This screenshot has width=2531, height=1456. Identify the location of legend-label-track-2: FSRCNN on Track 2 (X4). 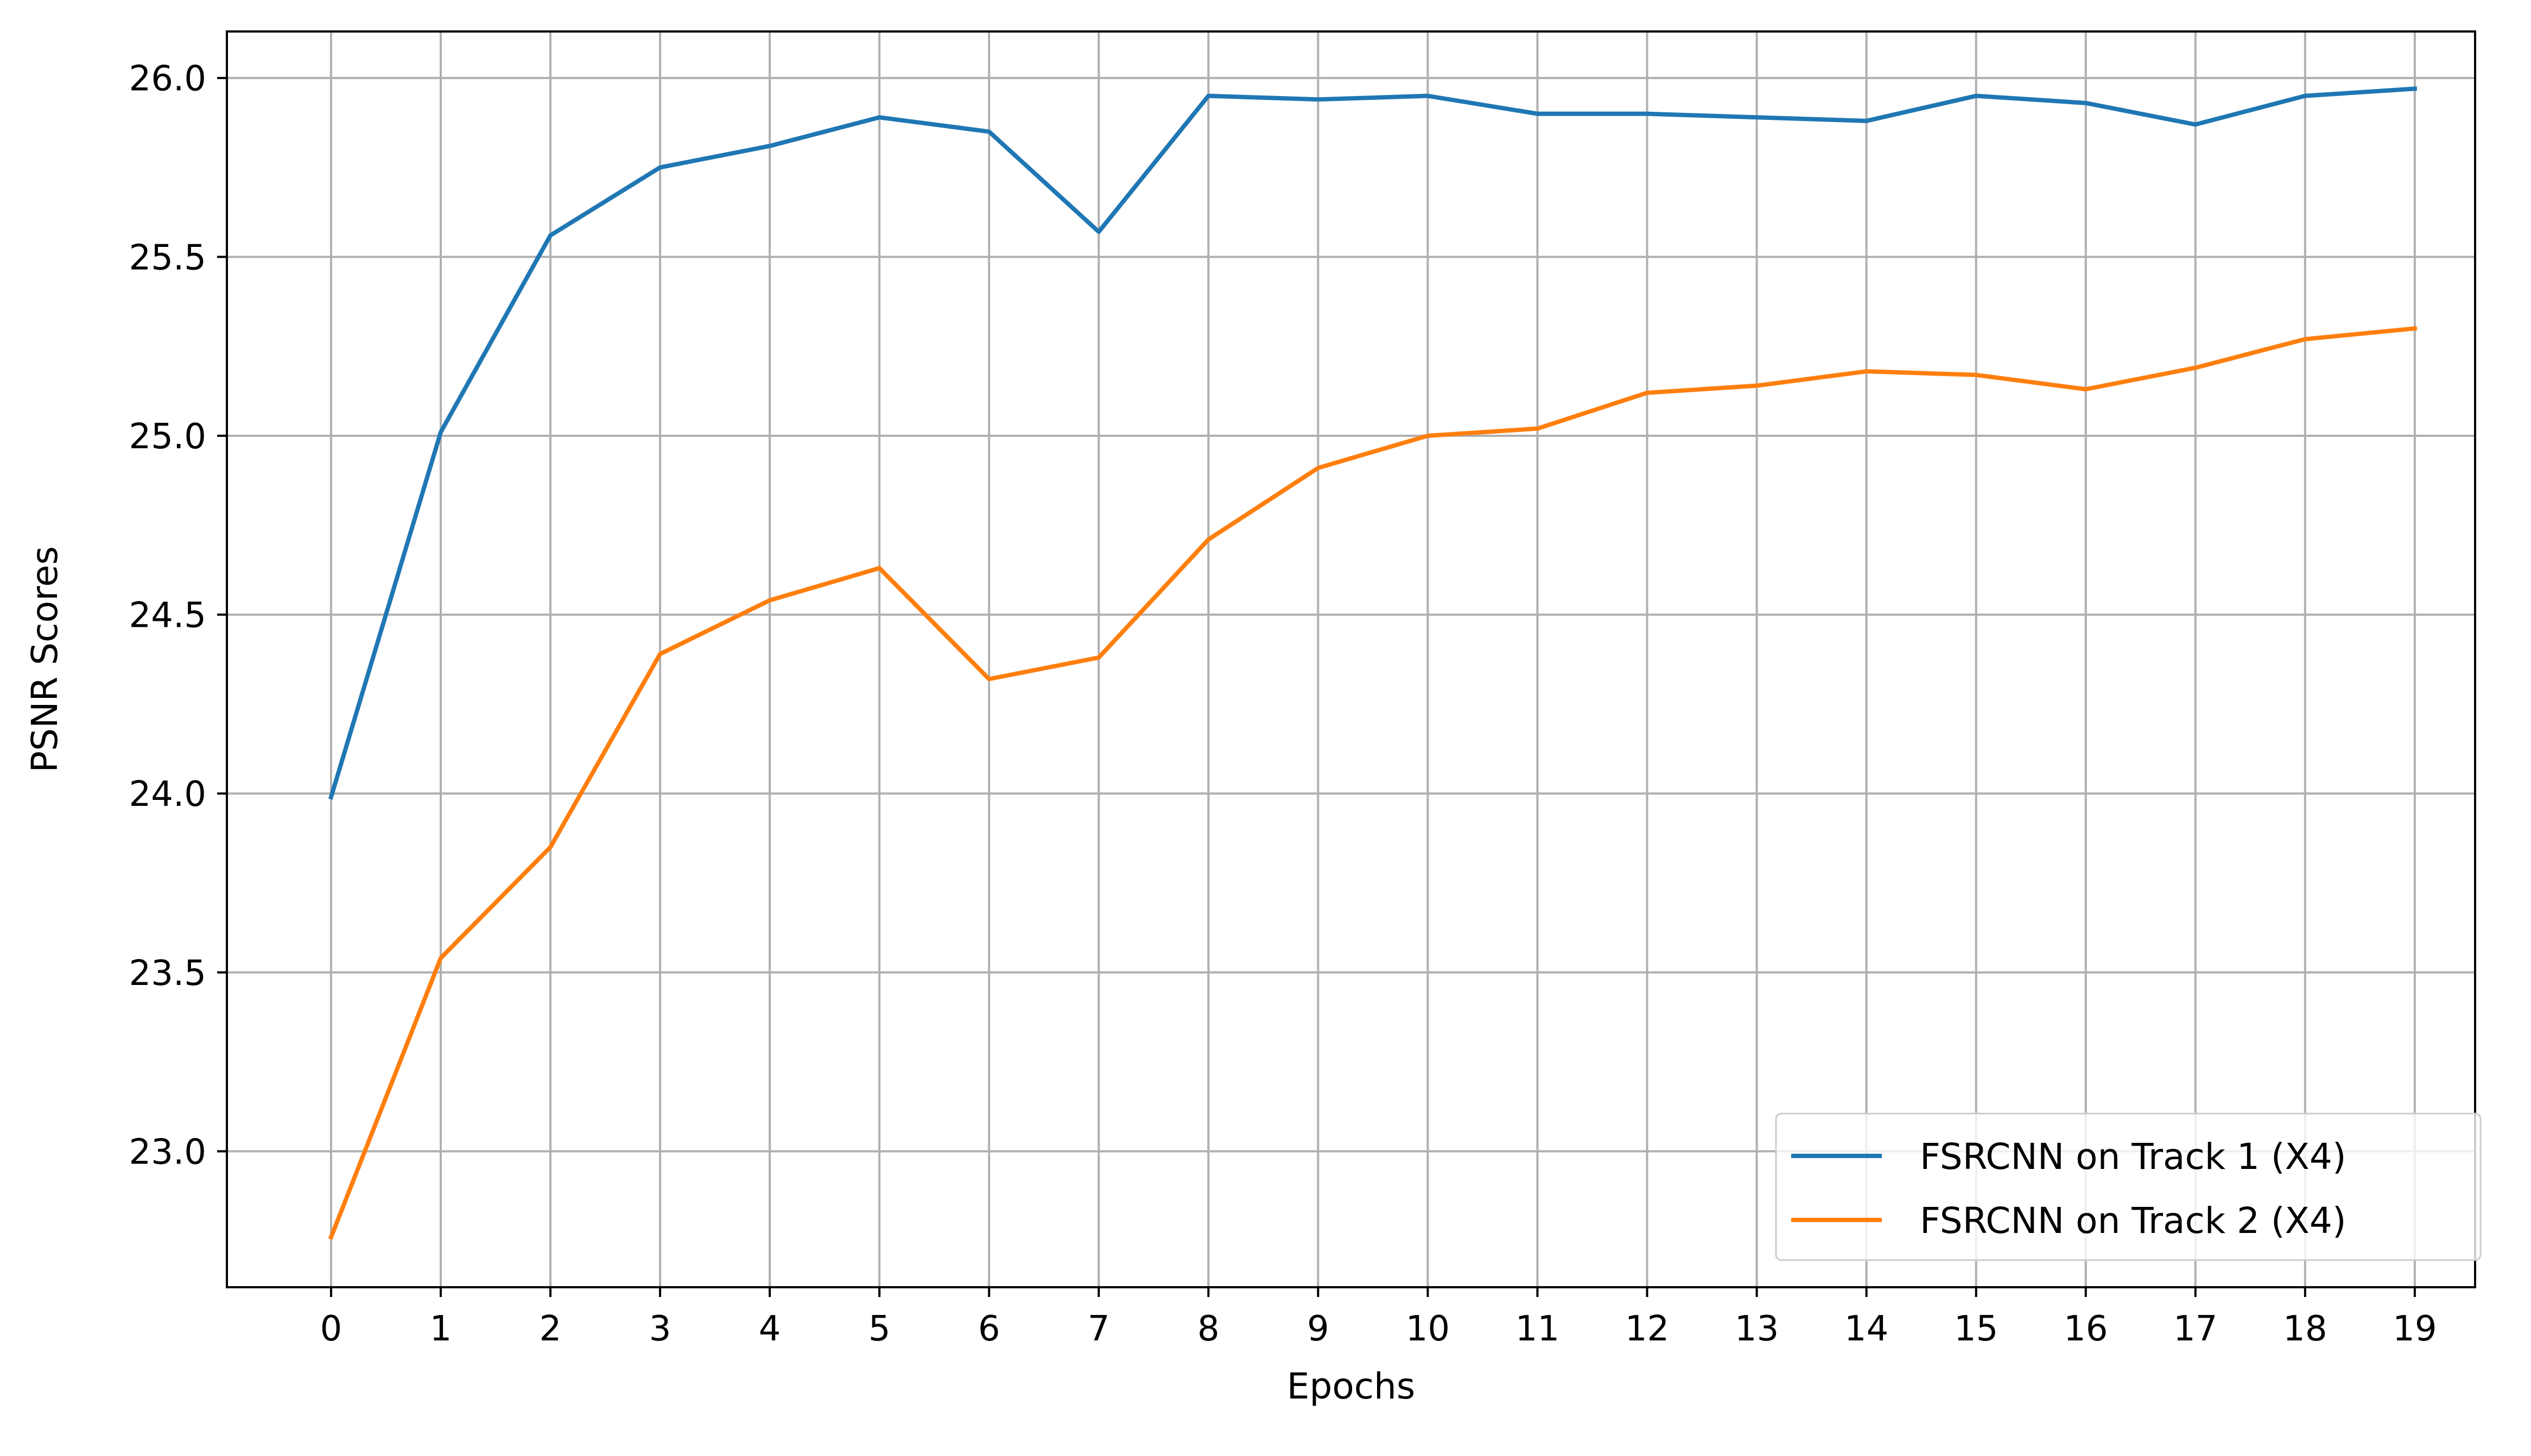
(2133, 1221).